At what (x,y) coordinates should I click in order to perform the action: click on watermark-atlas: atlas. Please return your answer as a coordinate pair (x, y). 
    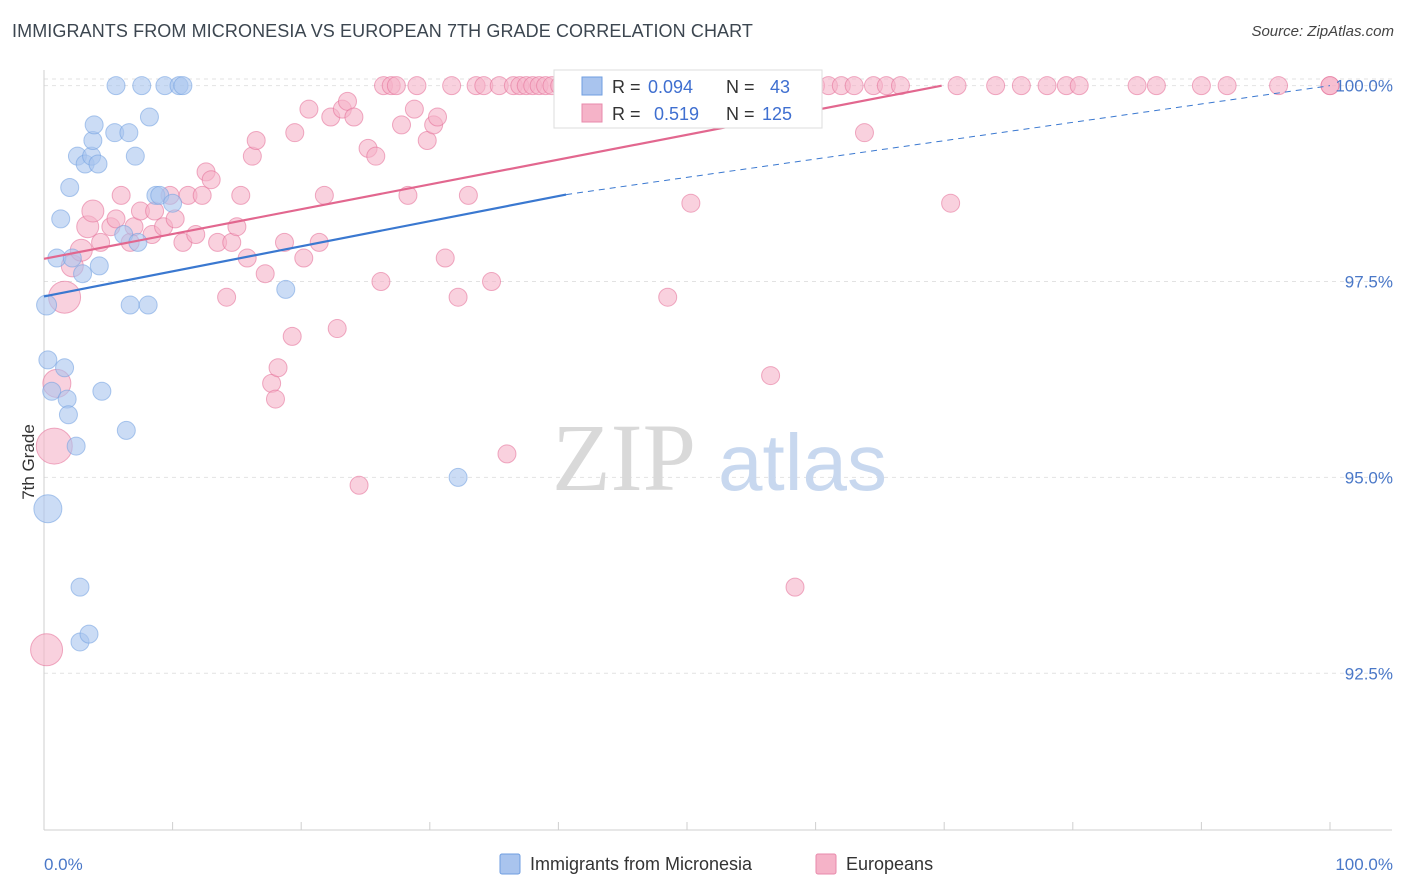
    Looking at the image, I should click on (802, 462).